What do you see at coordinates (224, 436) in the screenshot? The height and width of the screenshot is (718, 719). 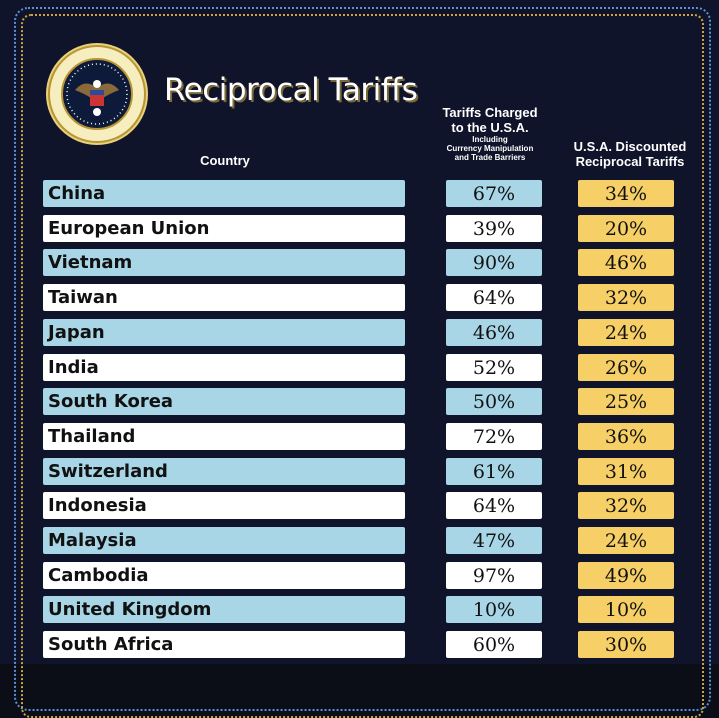 I see `country-cell: Thailand` at bounding box center [224, 436].